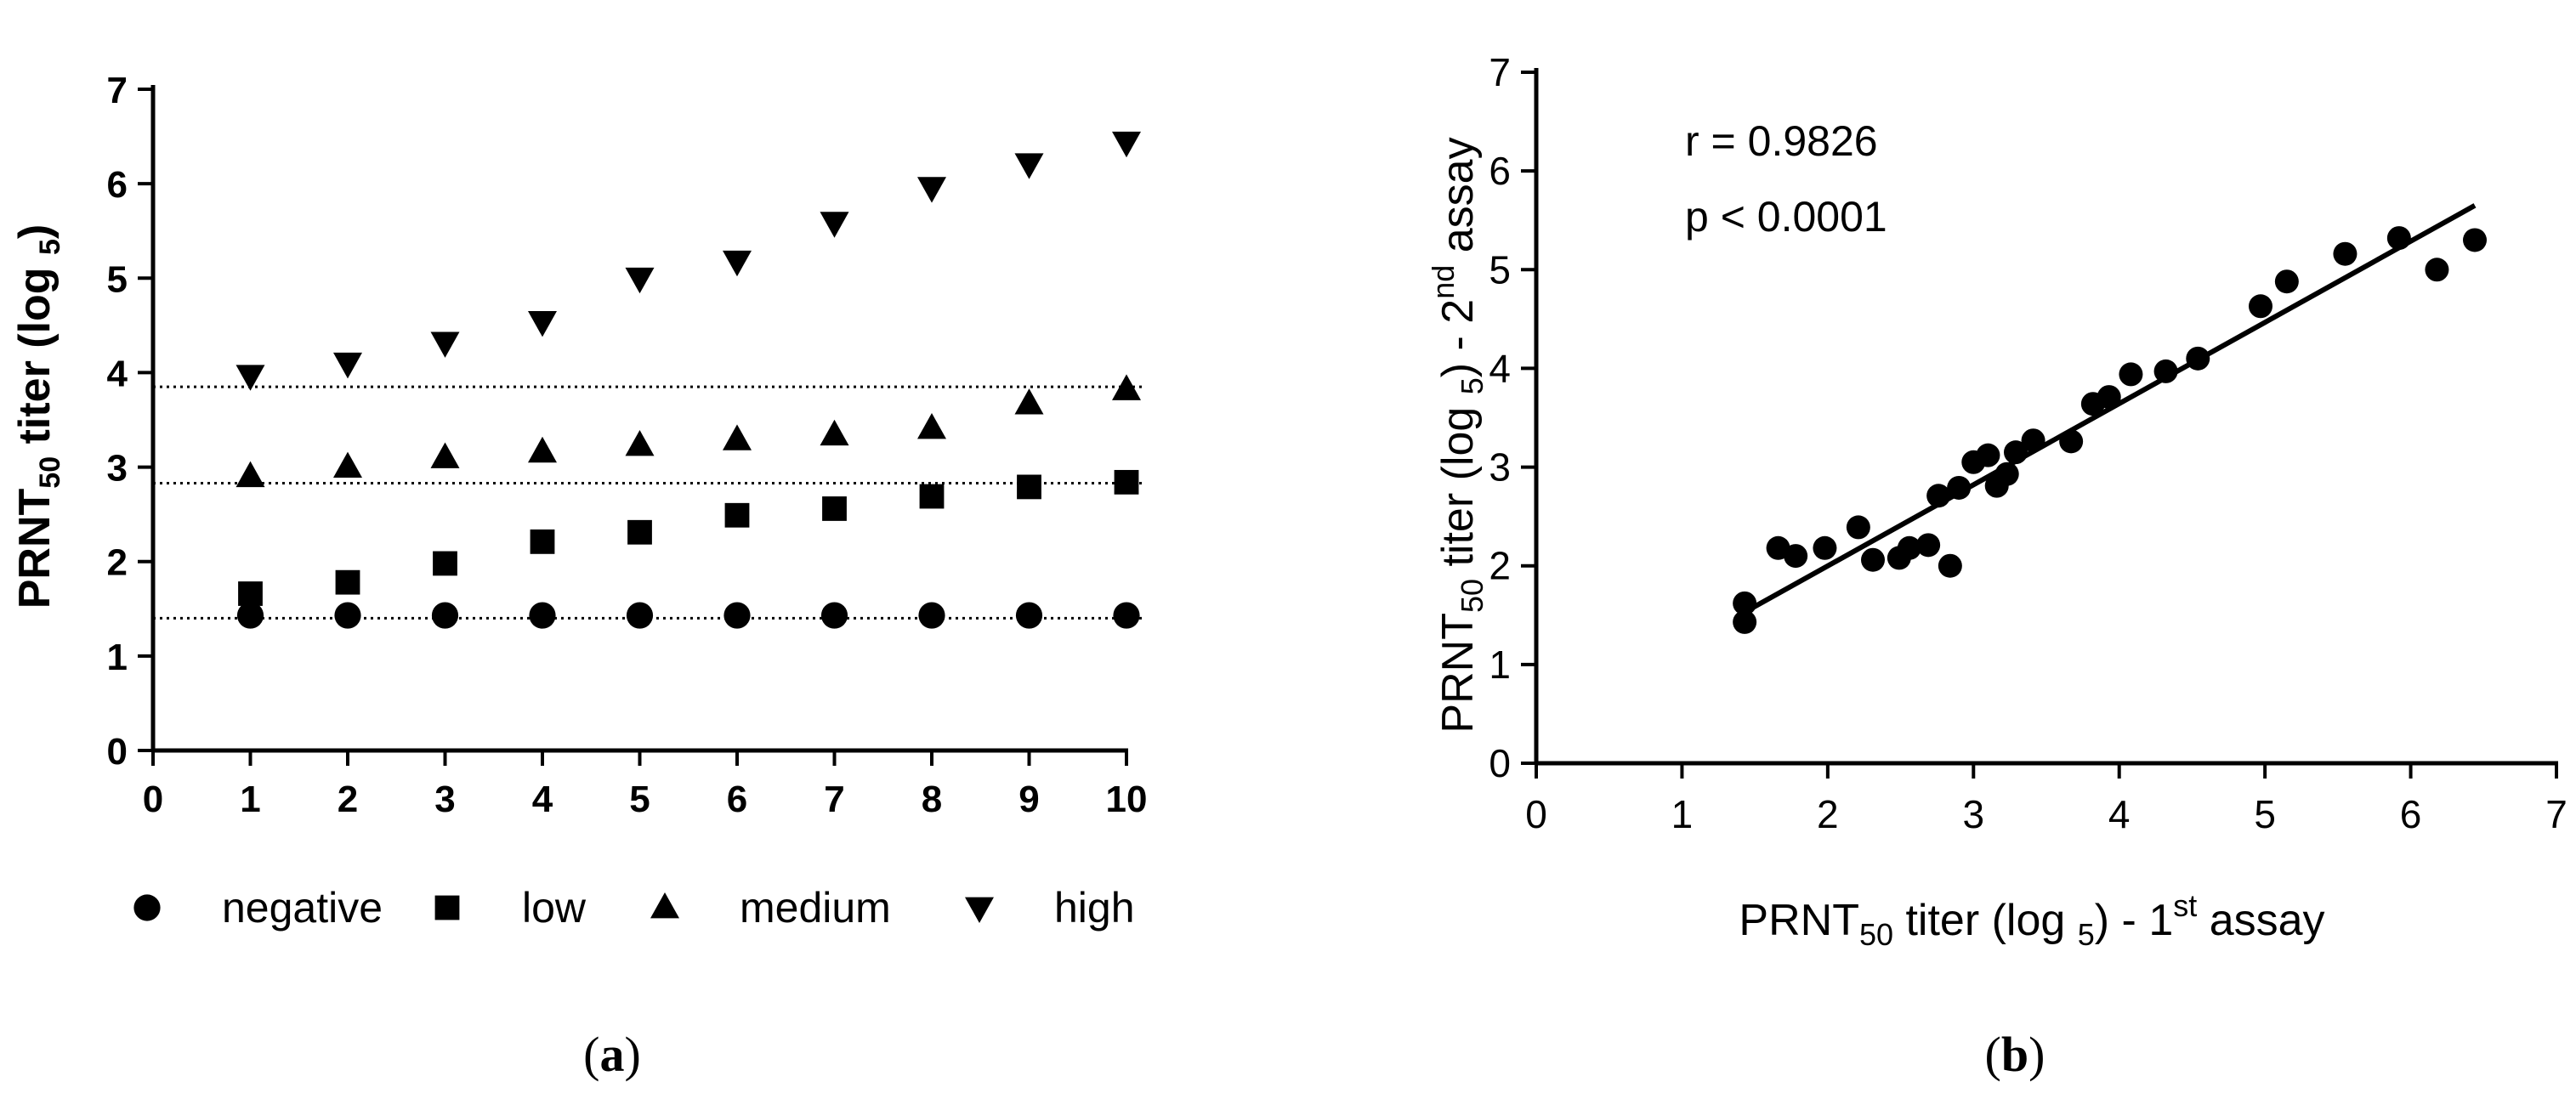  Describe the element at coordinates (147, 907) in the screenshot. I see `legend-negative-marker` at that location.